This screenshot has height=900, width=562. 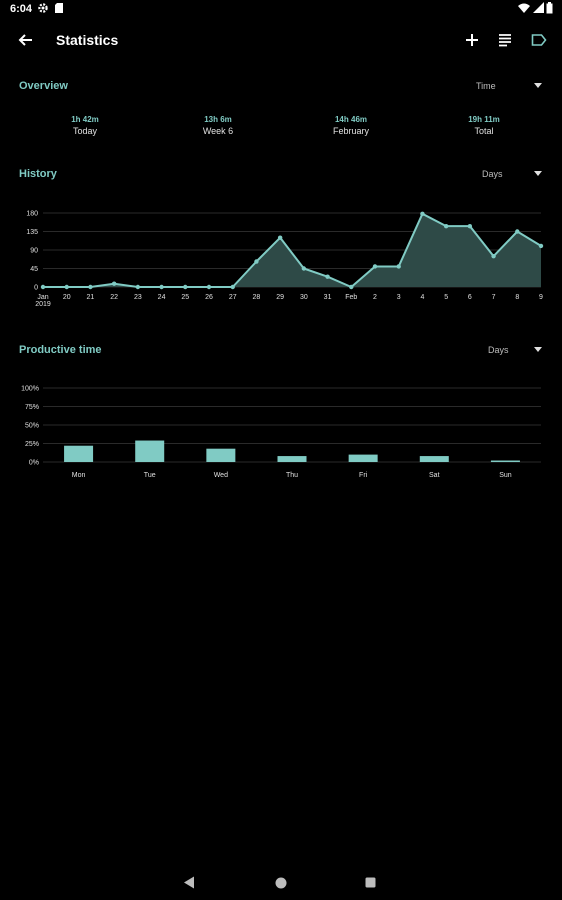 What do you see at coordinates (43, 86) in the screenshot?
I see `overview-title: Overview` at bounding box center [43, 86].